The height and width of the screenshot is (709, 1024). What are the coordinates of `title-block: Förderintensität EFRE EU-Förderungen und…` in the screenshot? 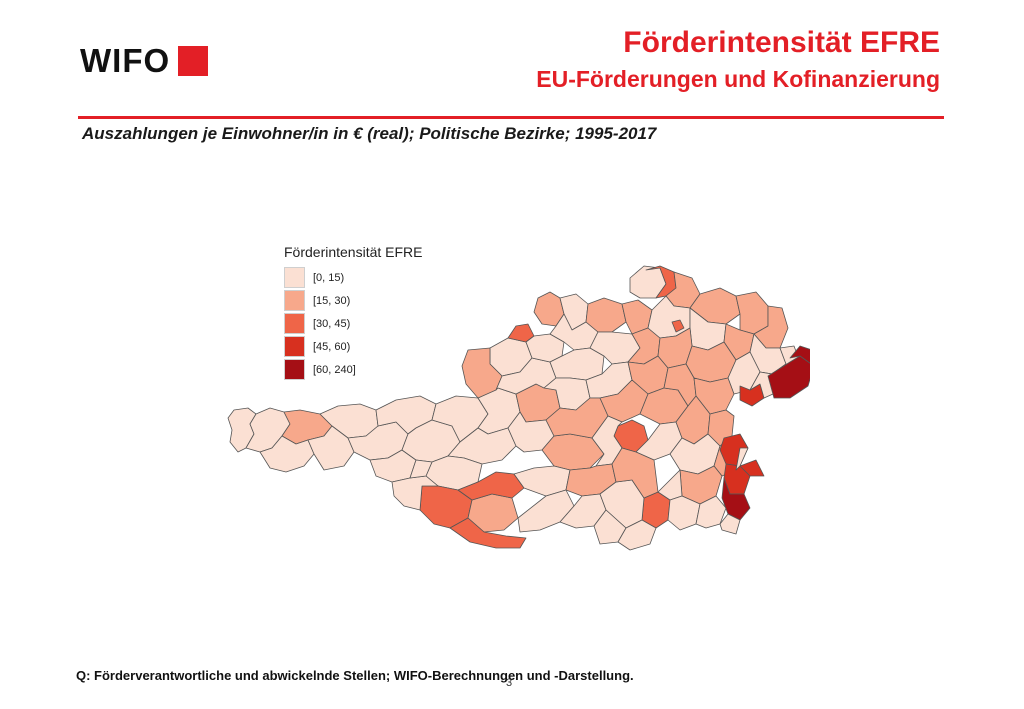 It's located at (738, 60).